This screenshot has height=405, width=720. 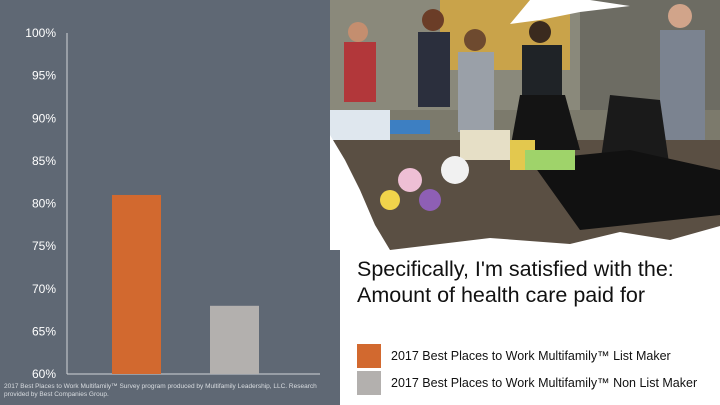 I want to click on y-tick-label: 70%, so click(x=44, y=289).